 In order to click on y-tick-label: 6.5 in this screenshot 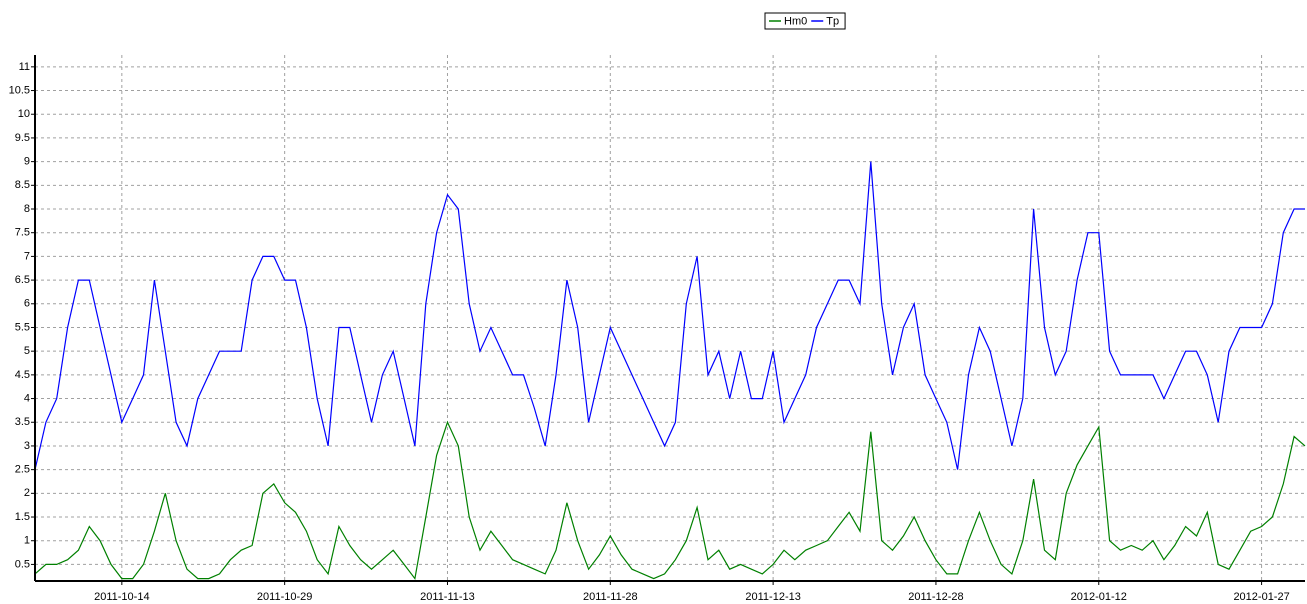, I will do `click(22, 280)`.